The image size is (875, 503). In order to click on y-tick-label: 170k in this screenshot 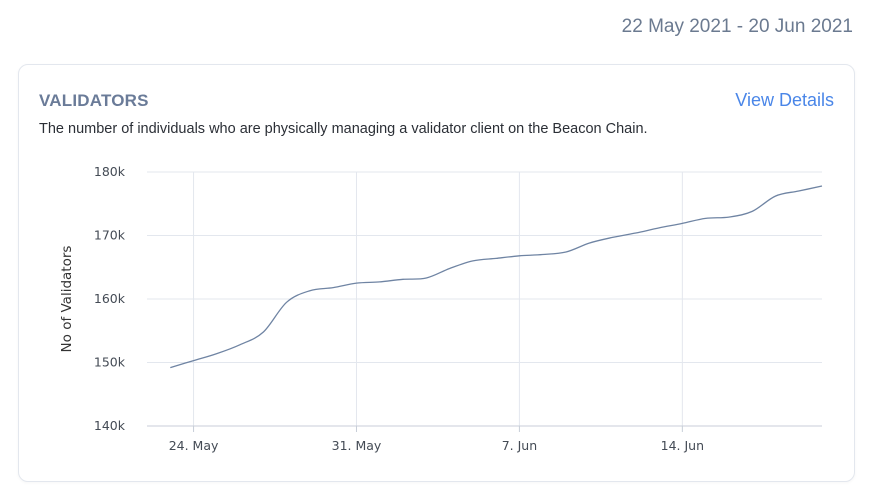, I will do `click(110, 235)`.